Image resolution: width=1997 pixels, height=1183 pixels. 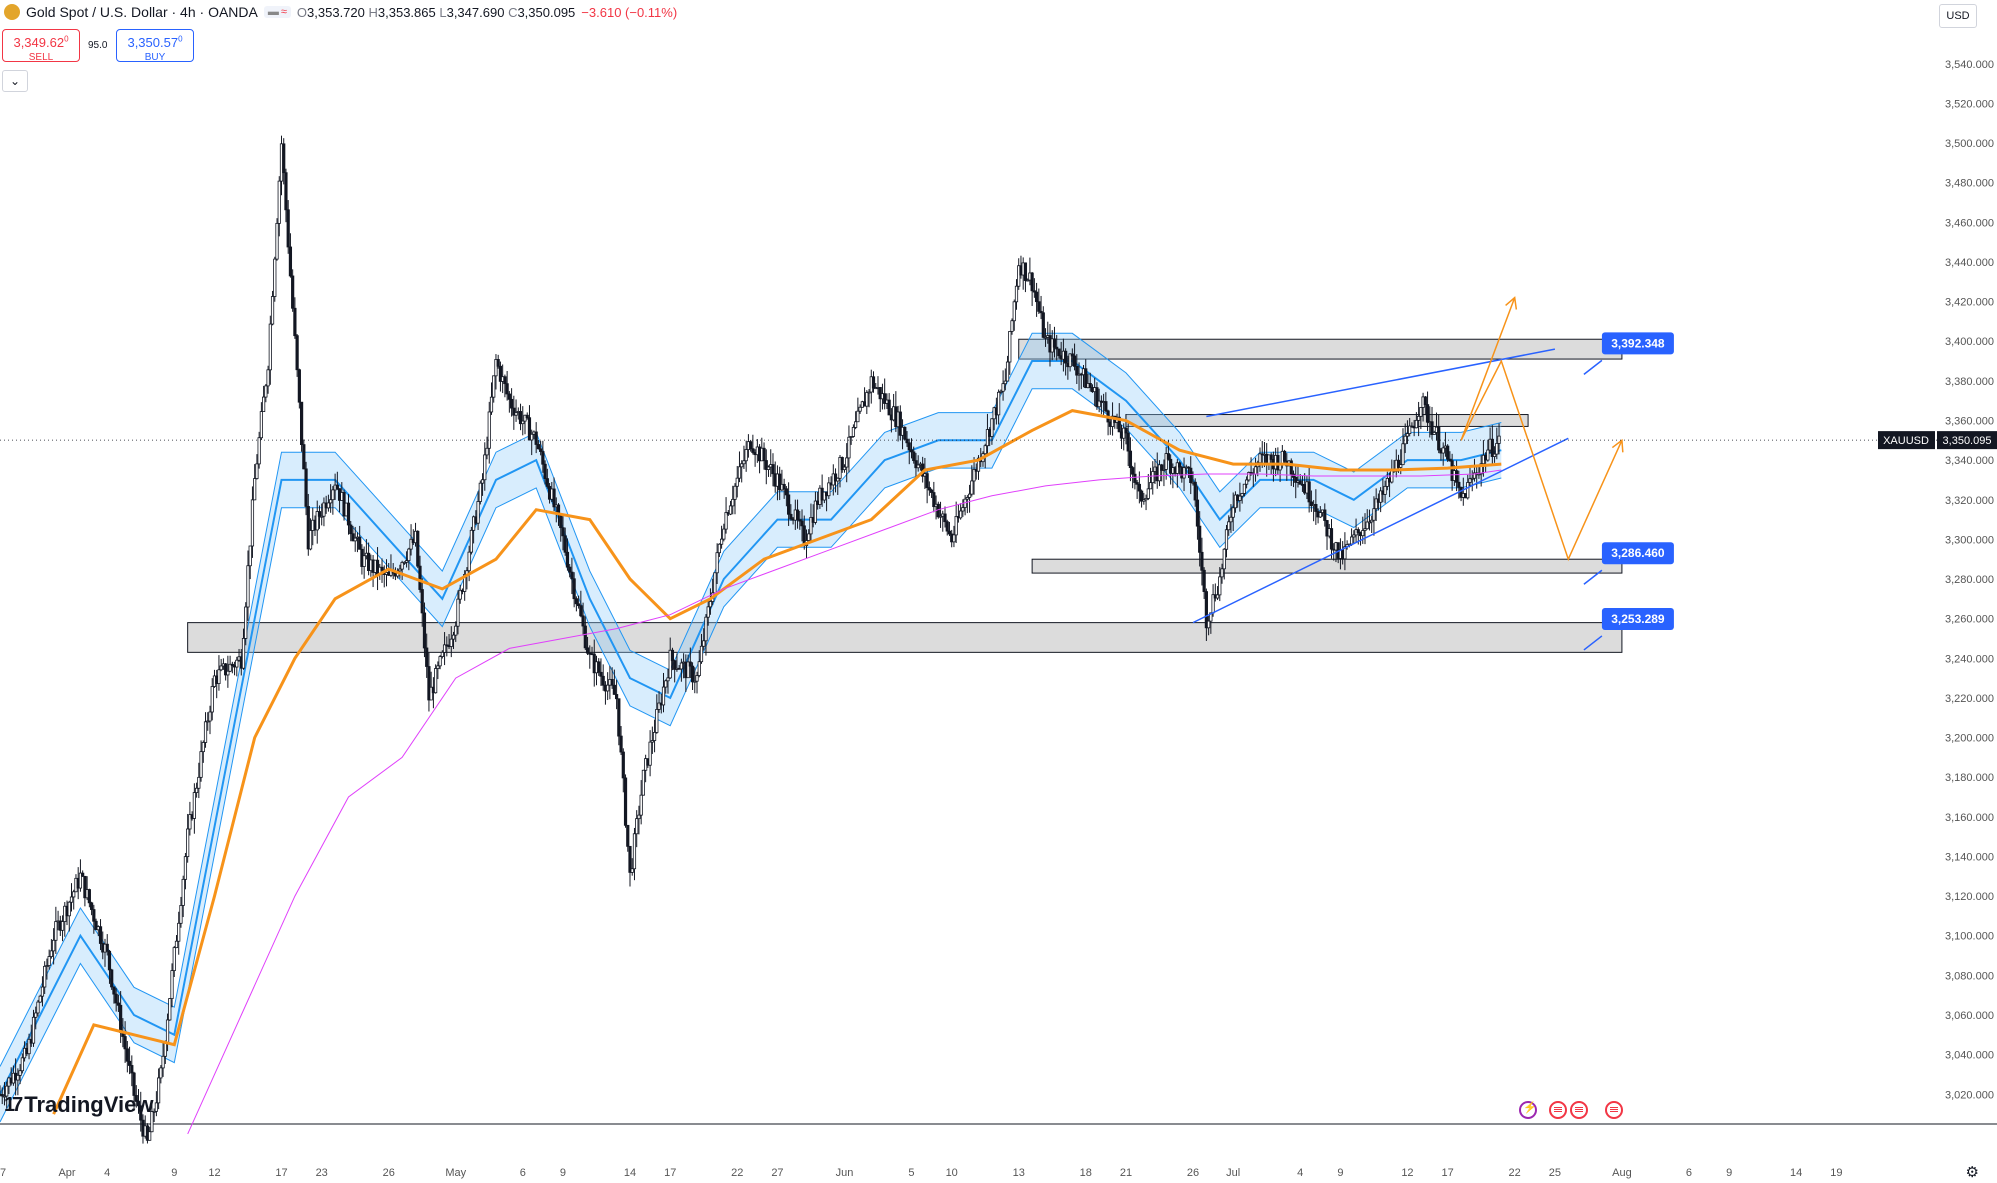 What do you see at coordinates (1969, 65) in the screenshot?
I see `y-tick-label: 3,540.000` at bounding box center [1969, 65].